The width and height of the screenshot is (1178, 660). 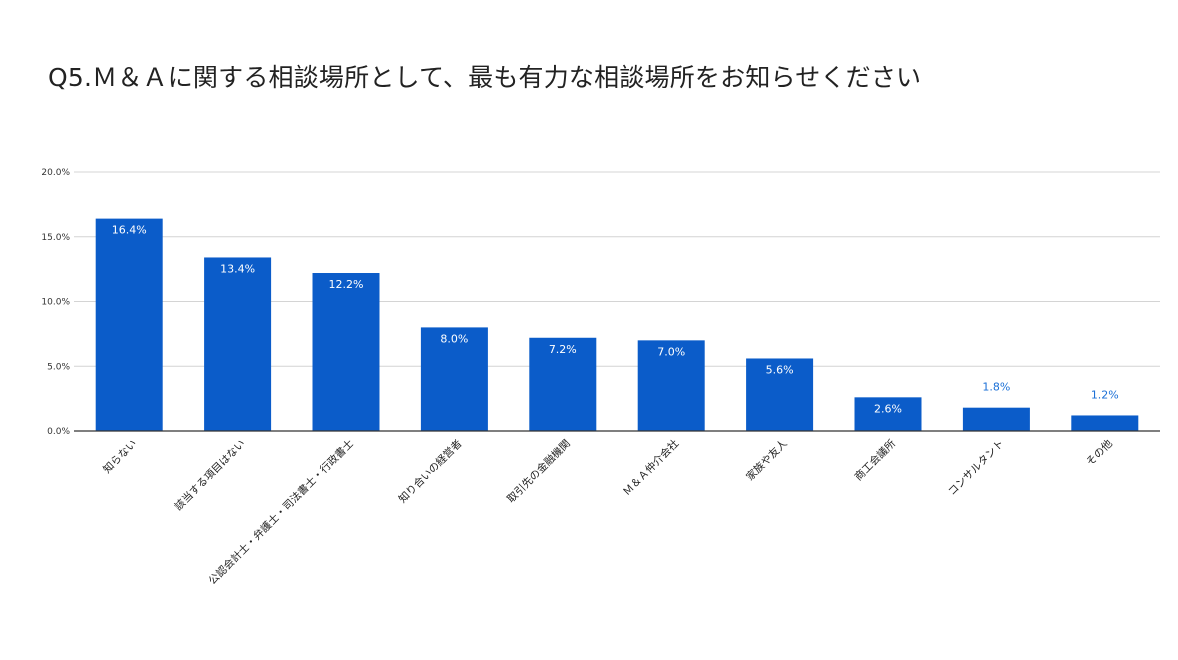 I want to click on category-label: 商工会議所, so click(x=875, y=460).